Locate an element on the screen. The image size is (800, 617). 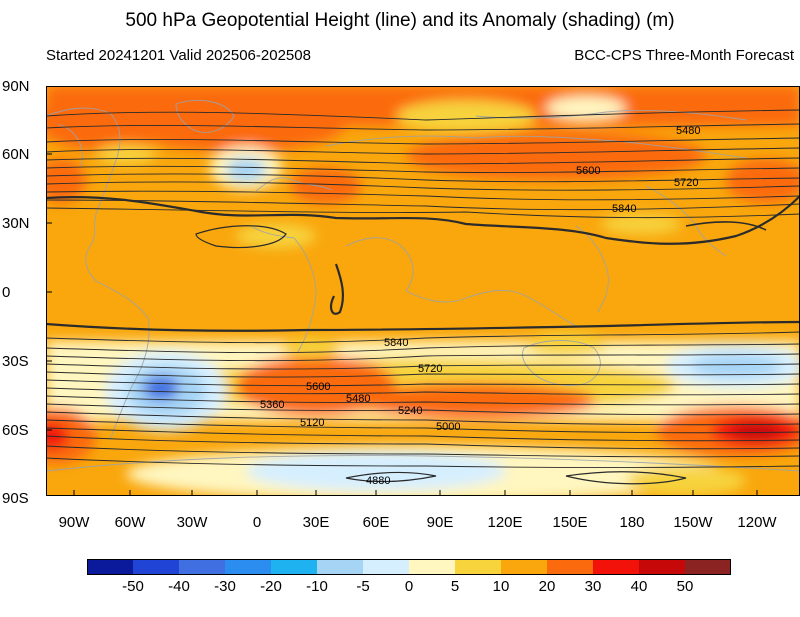
lon-label: 120E is located at coordinates (505, 522).